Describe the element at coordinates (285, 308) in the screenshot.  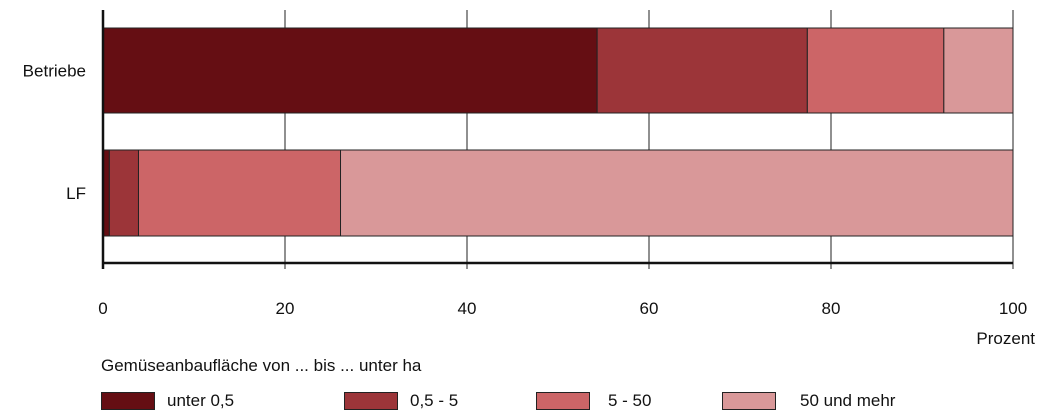
I see `x-tick-label: 20` at that location.